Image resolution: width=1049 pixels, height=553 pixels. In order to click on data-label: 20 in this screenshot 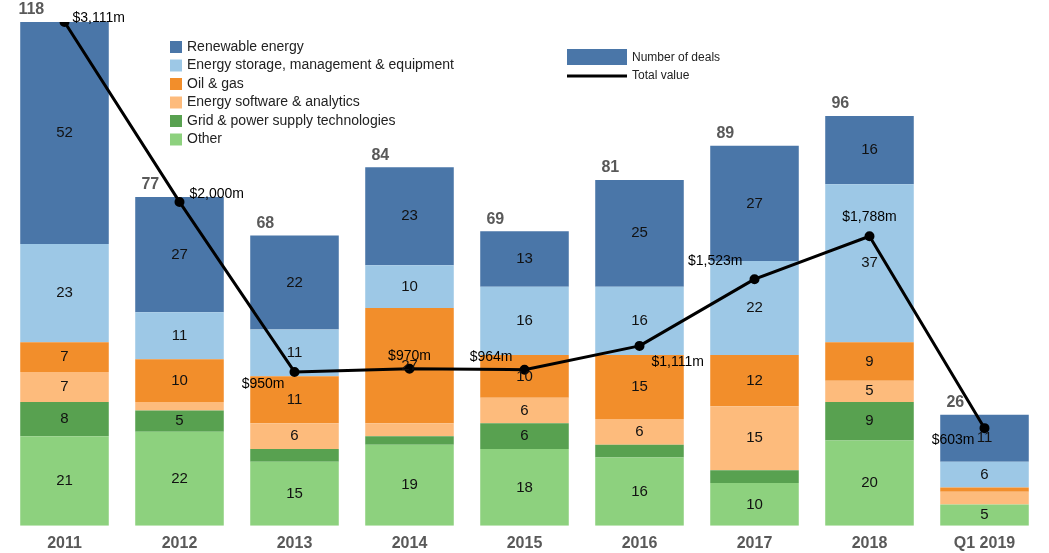, I will do `click(869, 482)`.